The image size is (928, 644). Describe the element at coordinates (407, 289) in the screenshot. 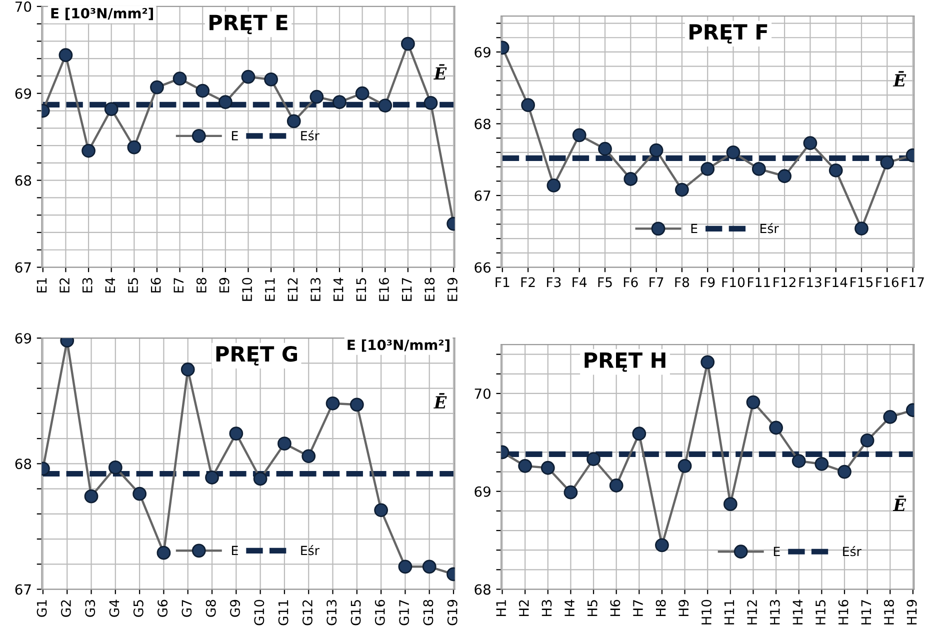

I see `x-tick-label: E17` at that location.